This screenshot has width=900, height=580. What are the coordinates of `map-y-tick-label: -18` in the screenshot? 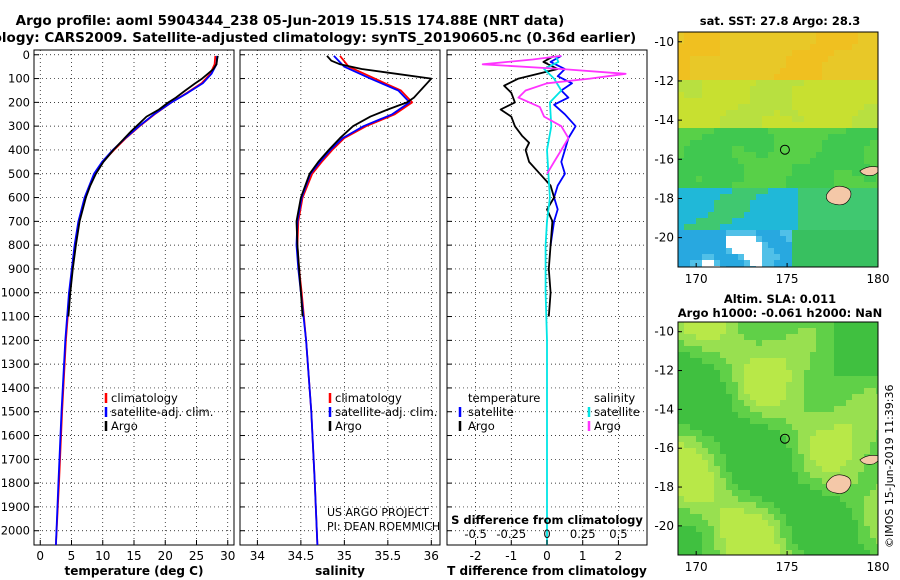 It's located at (664, 198).